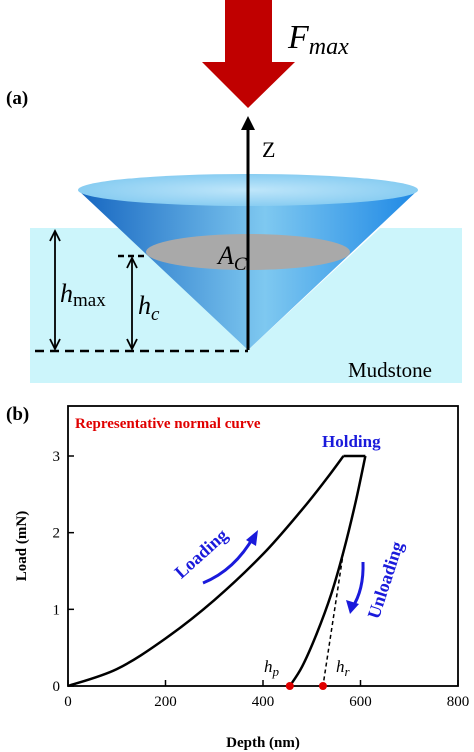  I want to click on x-tick-label-3: 600, so click(360, 702).